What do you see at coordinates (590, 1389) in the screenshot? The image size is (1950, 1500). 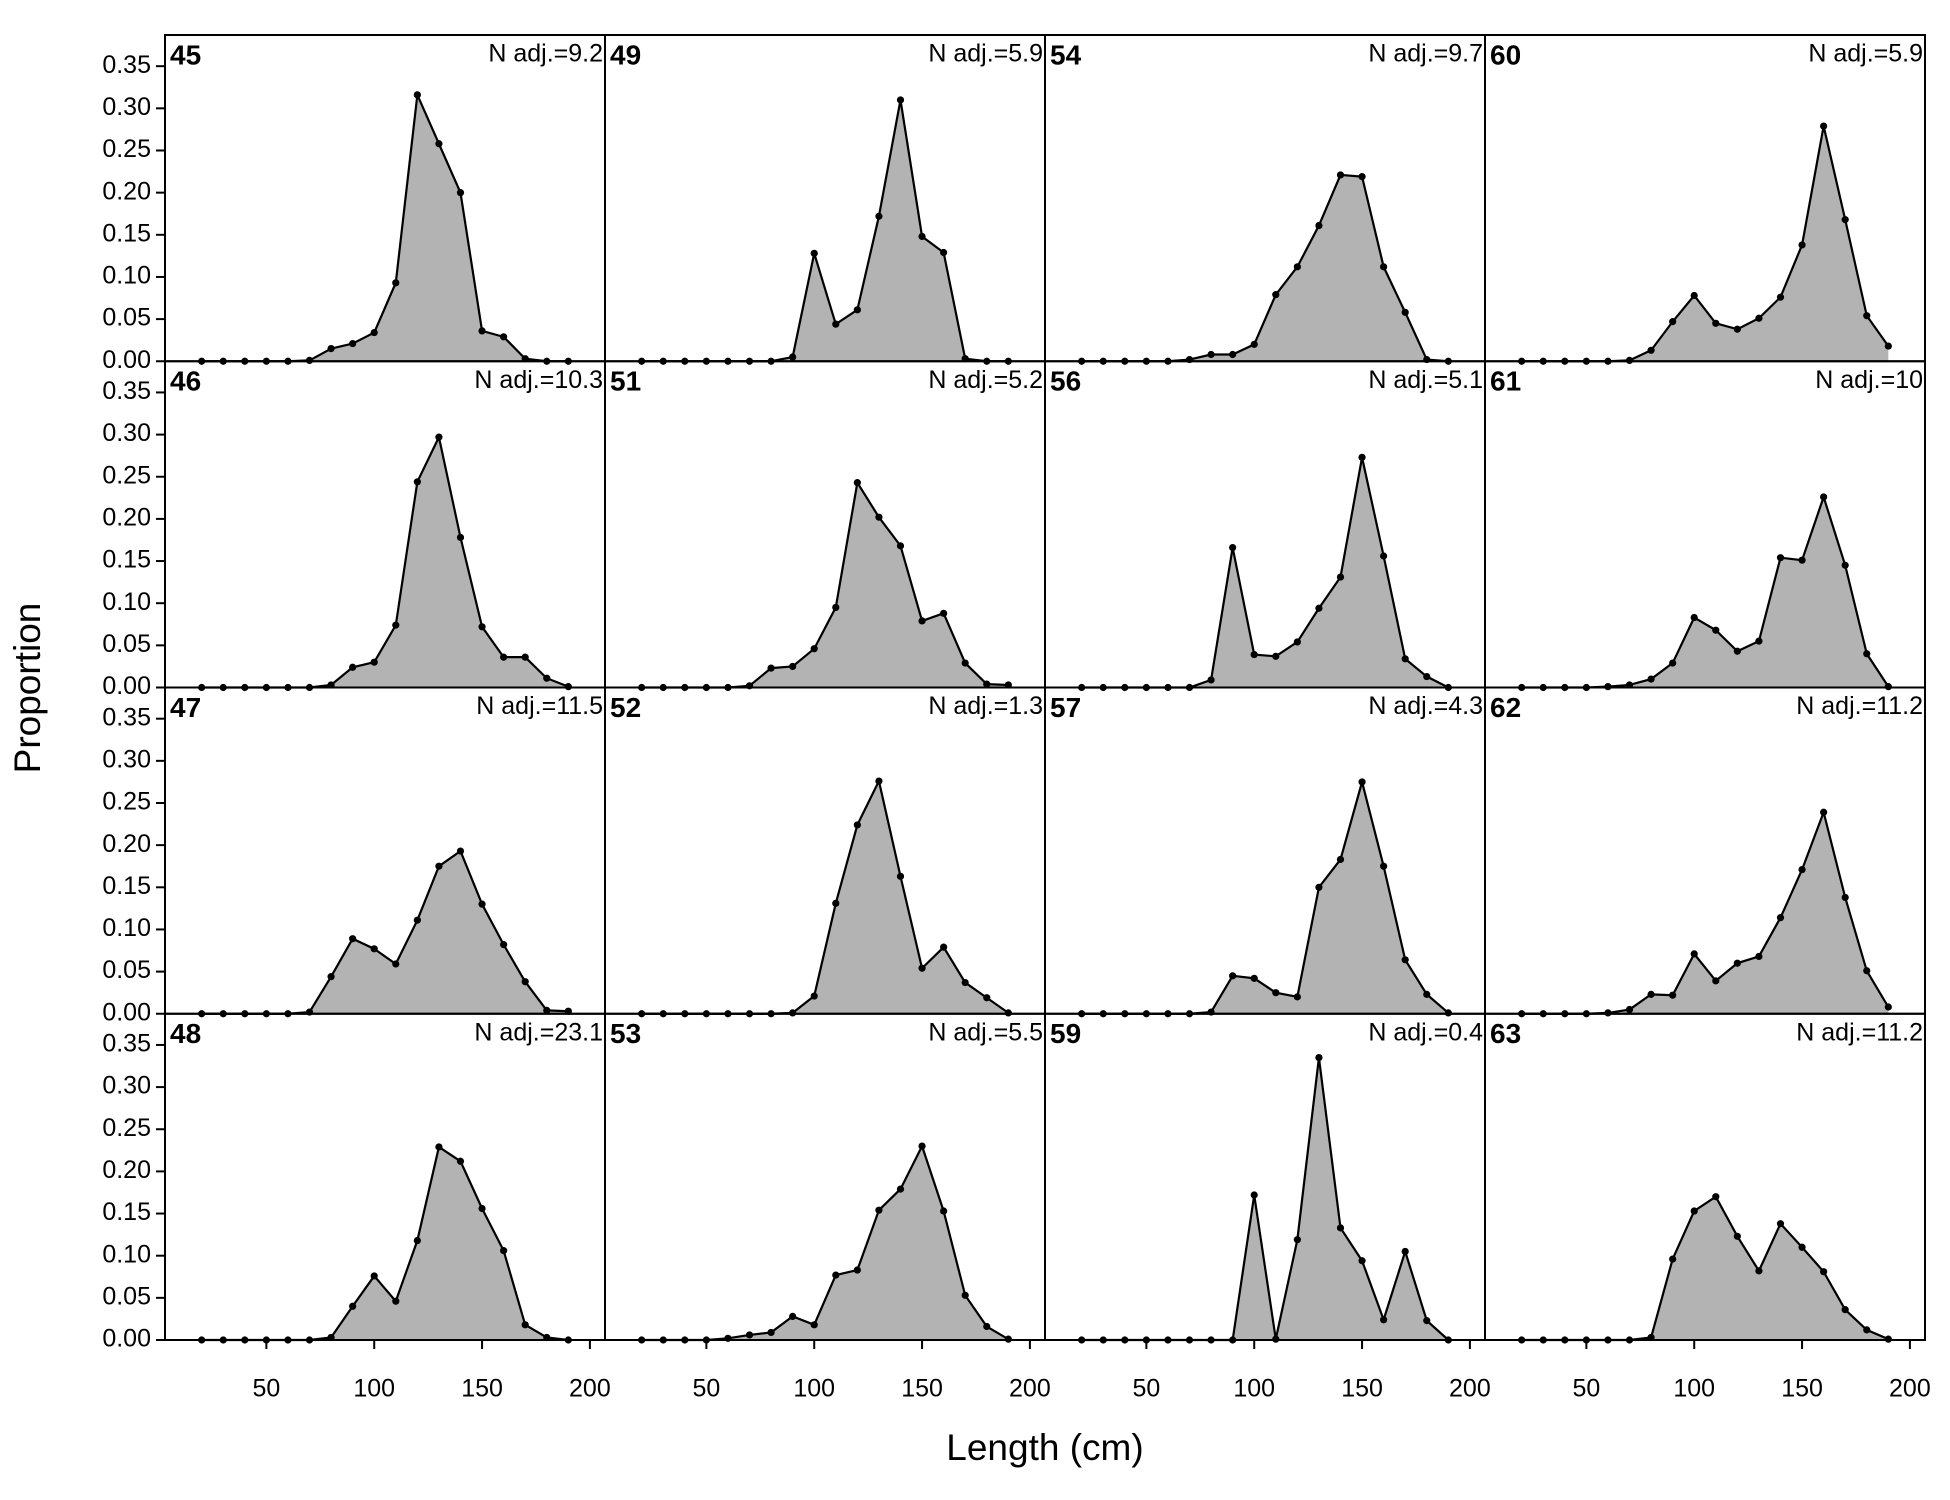 I see `x-tick-label: 200` at bounding box center [590, 1389].